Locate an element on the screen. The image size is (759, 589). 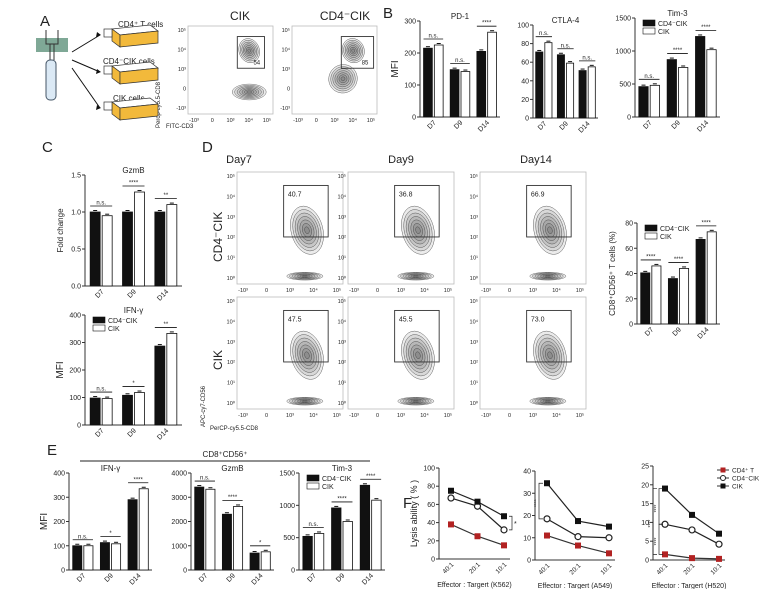
flow-plot: -10³ 0 10³ 10⁴ 10⁵ 10⁰ 10¹ 10² 10³ 10⁴ 10⁵ 73.0 is located at coordinates (528, 357).